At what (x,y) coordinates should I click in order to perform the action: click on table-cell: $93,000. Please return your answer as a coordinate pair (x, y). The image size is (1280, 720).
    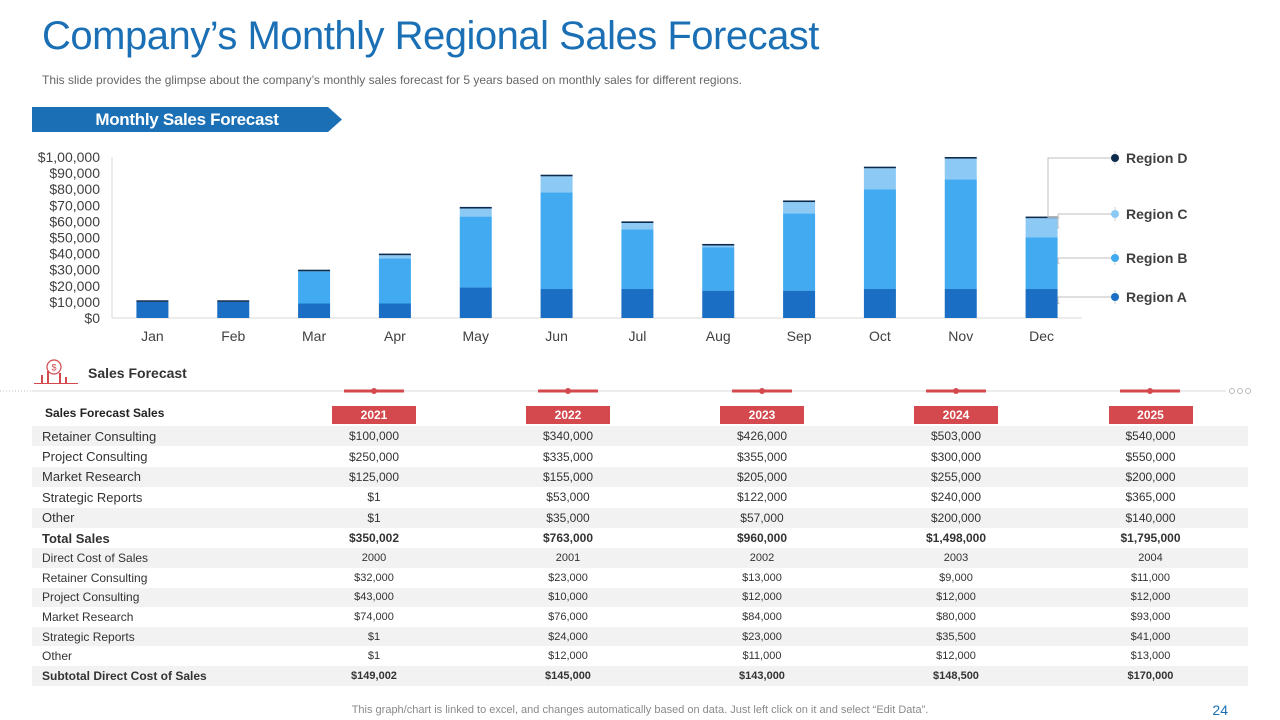
    Looking at the image, I should click on (1150, 616).